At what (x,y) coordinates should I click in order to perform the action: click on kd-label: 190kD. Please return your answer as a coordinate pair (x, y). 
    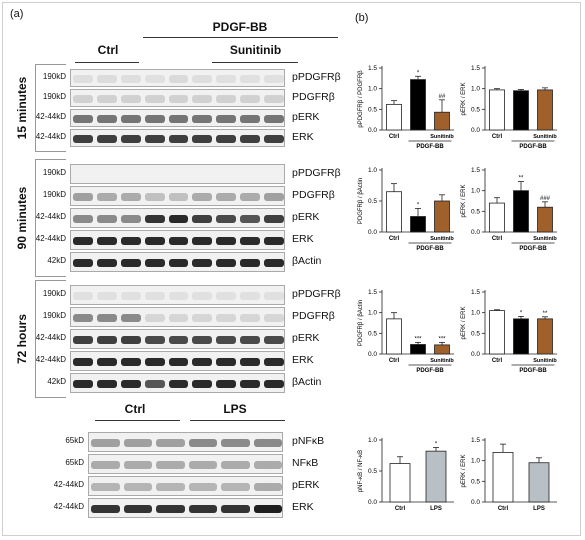
    Looking at the image, I should click on (54, 172).